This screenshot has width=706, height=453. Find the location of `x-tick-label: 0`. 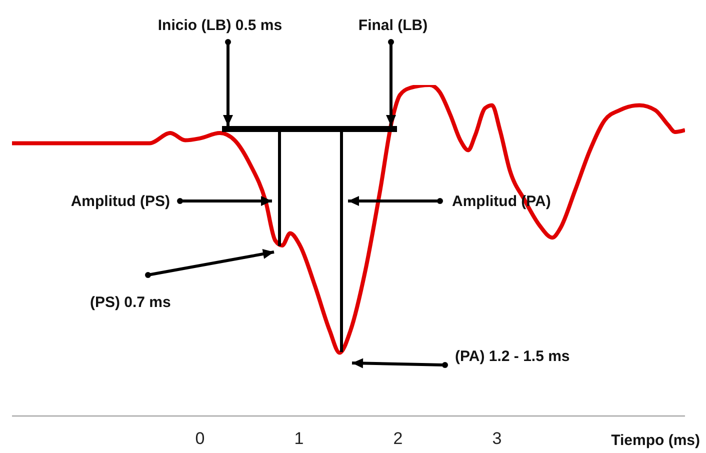

x-tick-label: 0 is located at coordinates (200, 438).